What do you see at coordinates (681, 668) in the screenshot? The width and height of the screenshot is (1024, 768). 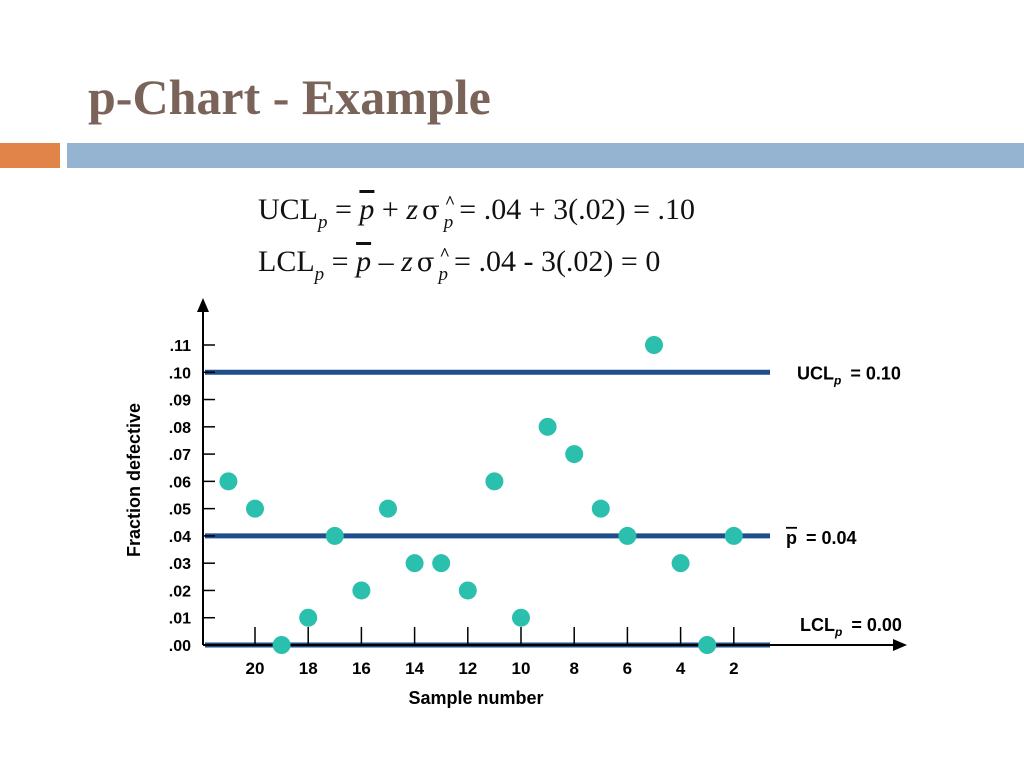 I see `x-tick-label: 4` at bounding box center [681, 668].